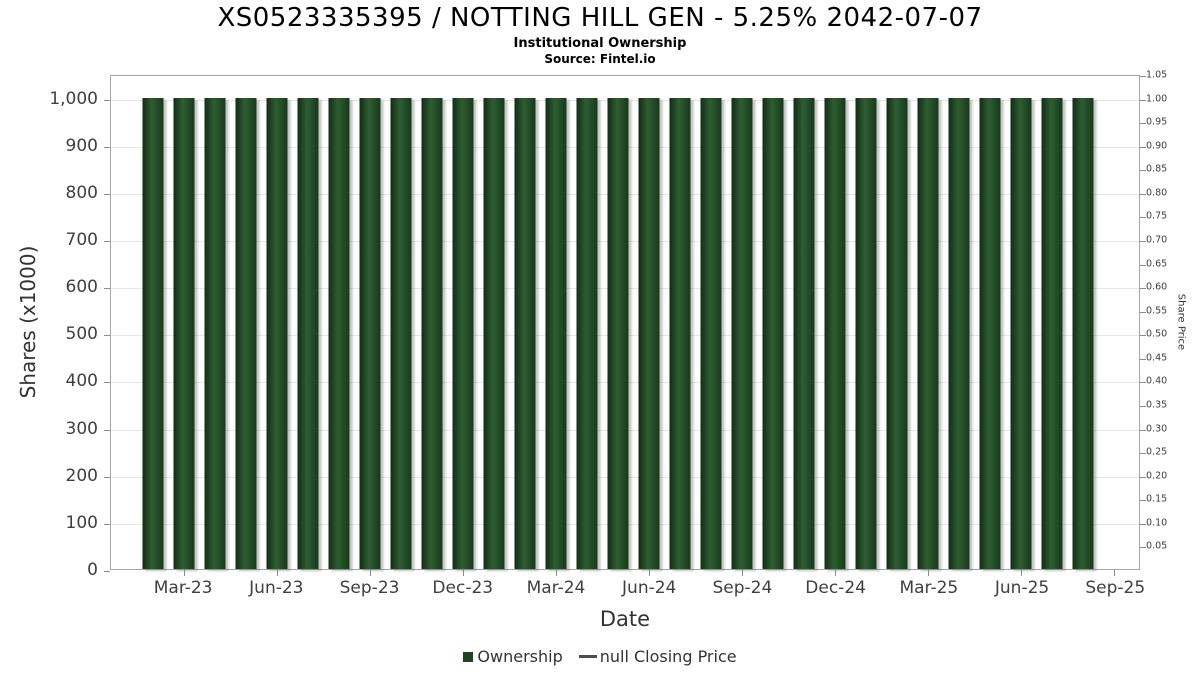 The image size is (1200, 675). What do you see at coordinates (1157, 452) in the screenshot?
I see `right-axis-tick-label: 0.25` at bounding box center [1157, 452].